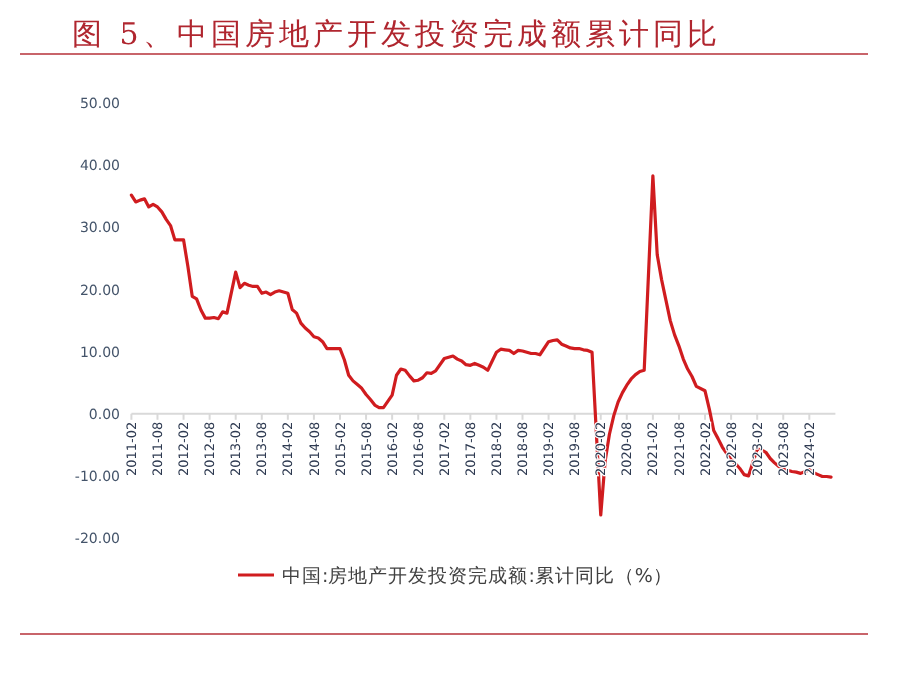 The height and width of the screenshot is (674, 902). What do you see at coordinates (477, 576) in the screenshot?
I see `legend-label: 中国:房地产开发投资完成额:累计同比（%）` at bounding box center [477, 576].